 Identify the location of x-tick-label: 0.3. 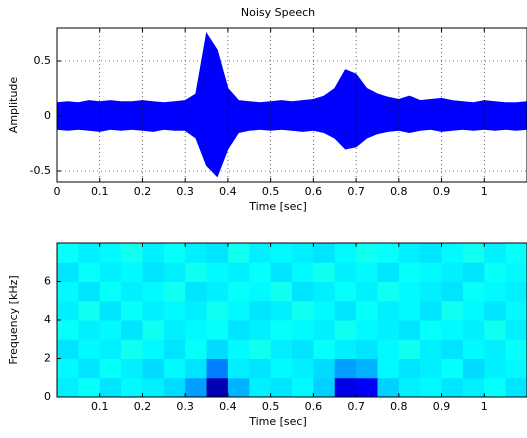
(185, 406).